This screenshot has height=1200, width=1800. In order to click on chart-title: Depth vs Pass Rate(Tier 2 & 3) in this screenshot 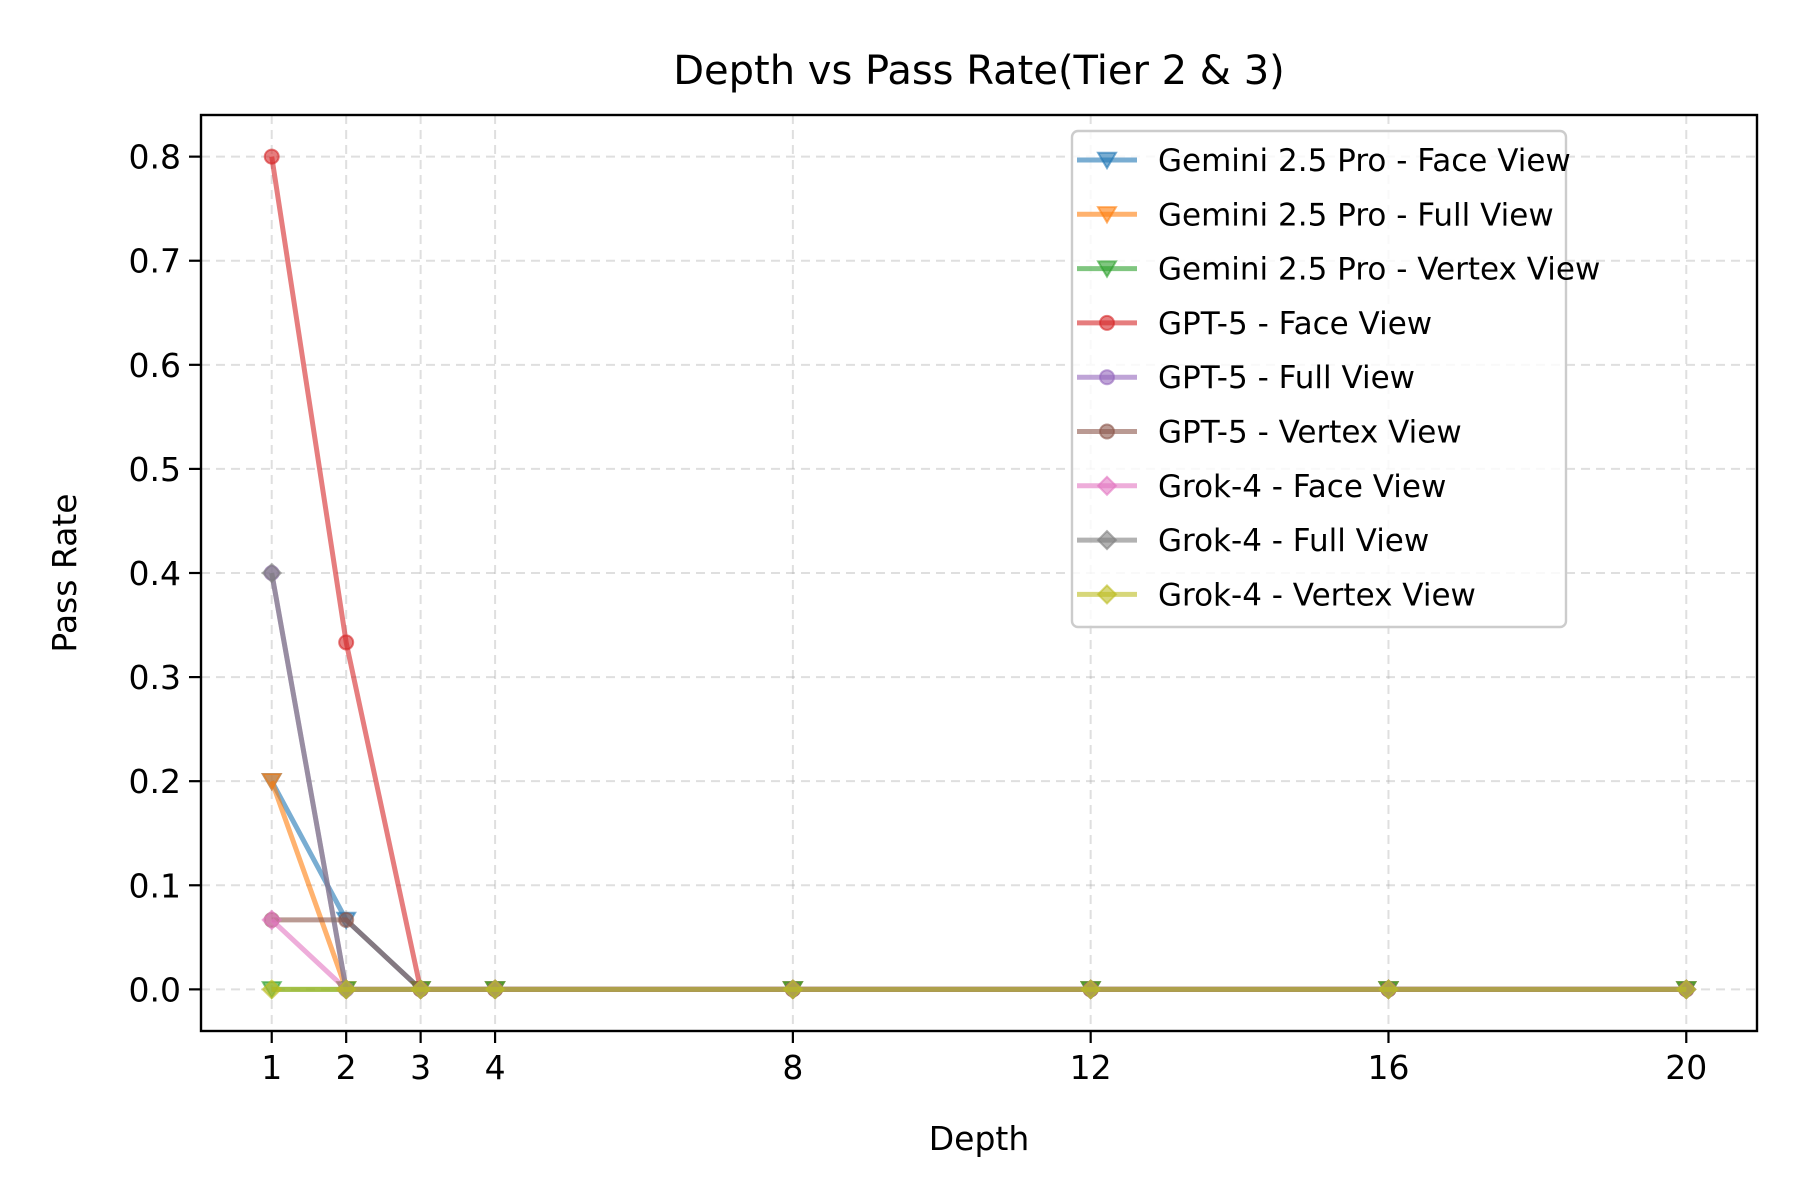, I will do `click(979, 71)`.